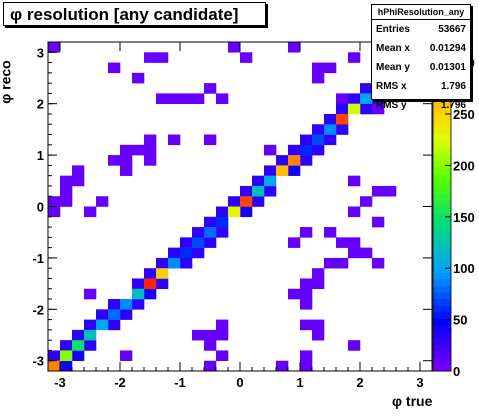  I want to click on y-tick-label: 0, so click(40, 207).